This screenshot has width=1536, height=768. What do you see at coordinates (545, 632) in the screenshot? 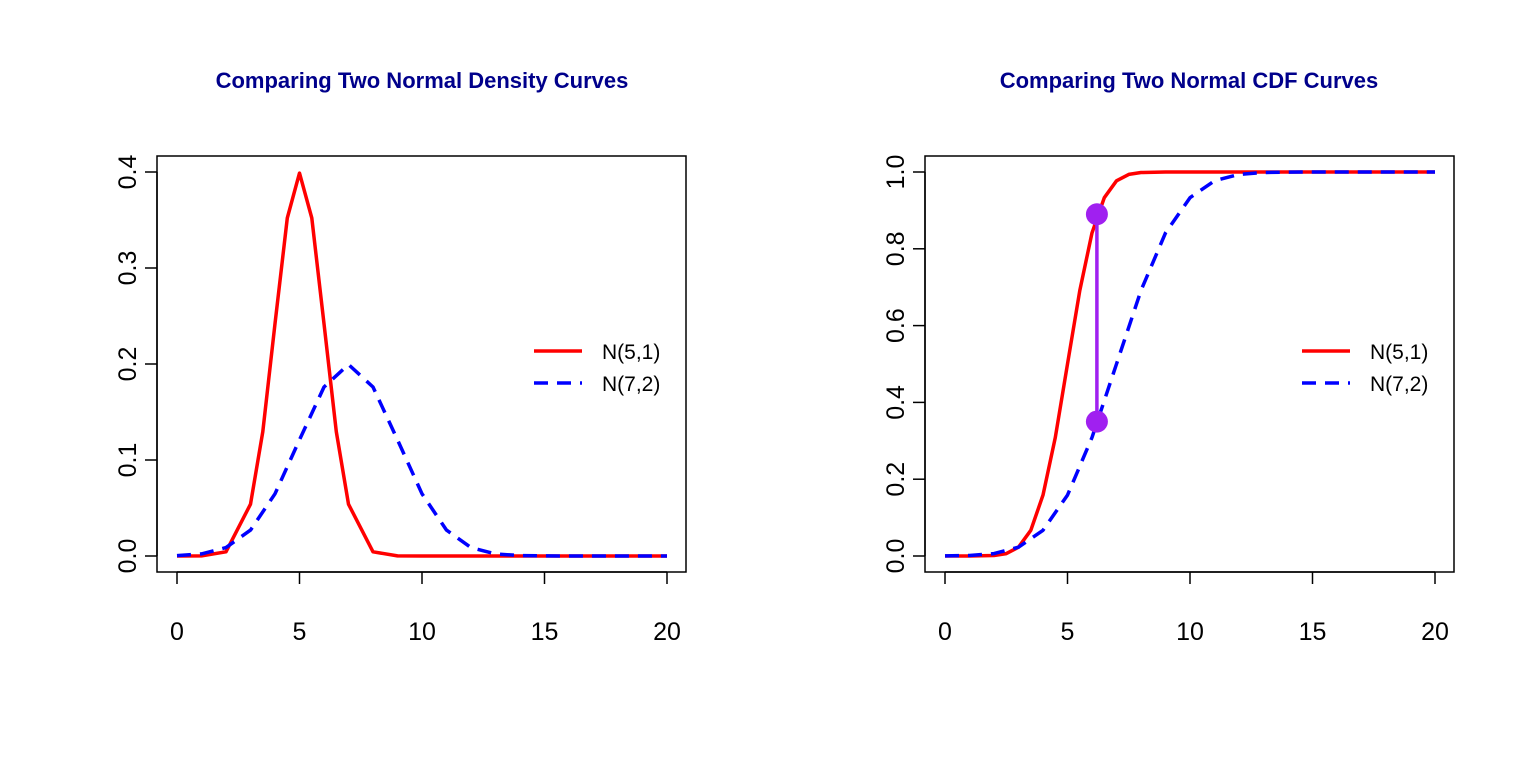
I see `density-x-tick-label: 15` at bounding box center [545, 632].